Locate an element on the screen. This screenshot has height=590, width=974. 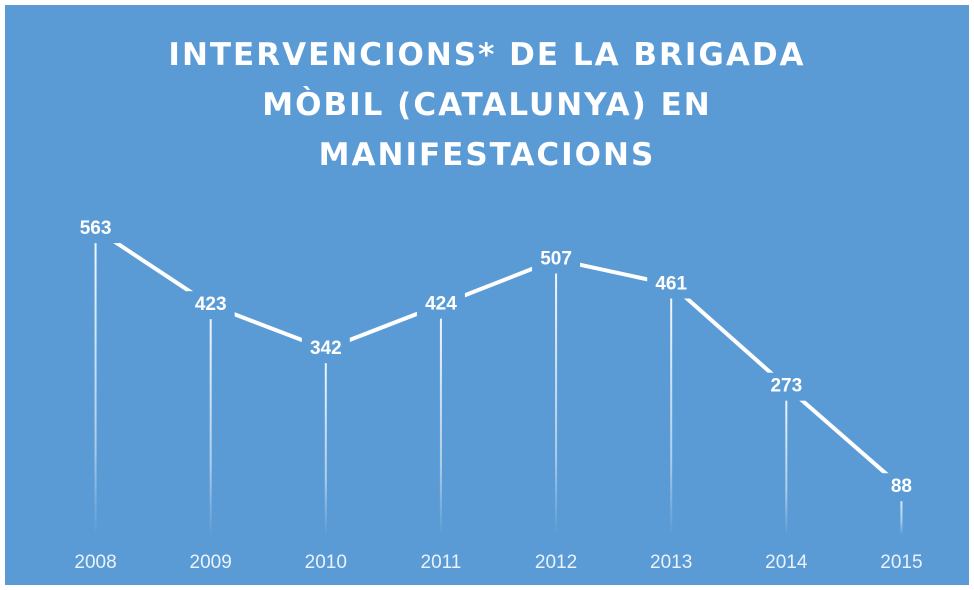
x-tick-label: 2013 is located at coordinates (671, 562).